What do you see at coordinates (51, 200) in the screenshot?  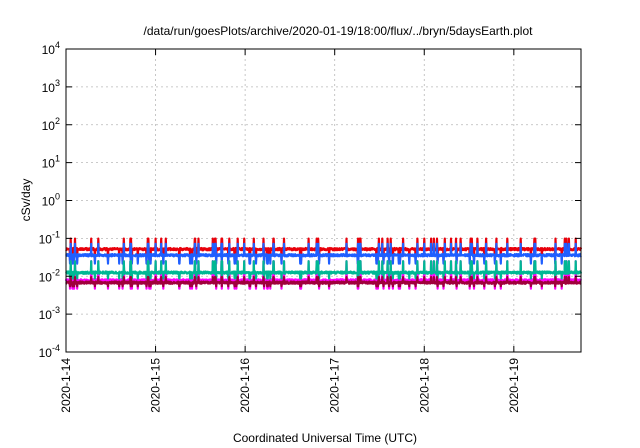 I see `y-tick-label: 10⁰` at bounding box center [51, 200].